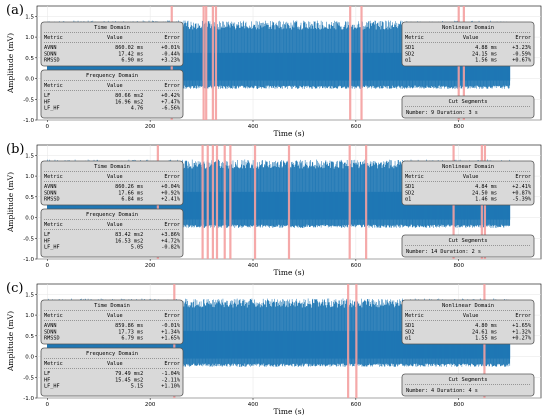  I want to click on table-cell-value: 860.26 ms, so click(129, 187).